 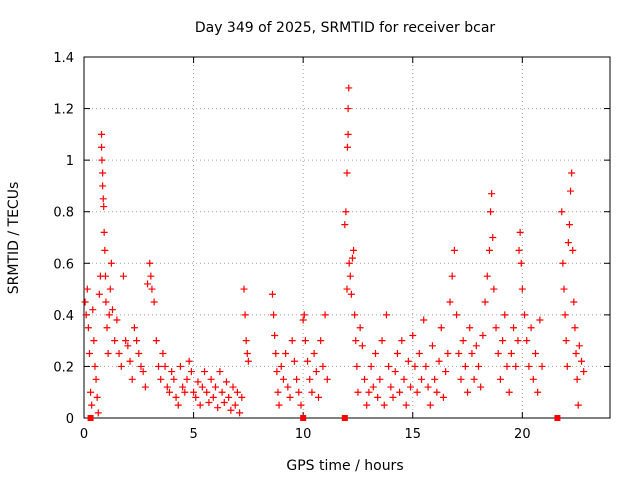 What do you see at coordinates (63, 110) in the screenshot?
I see `y-tick-label: 1.2` at bounding box center [63, 110].